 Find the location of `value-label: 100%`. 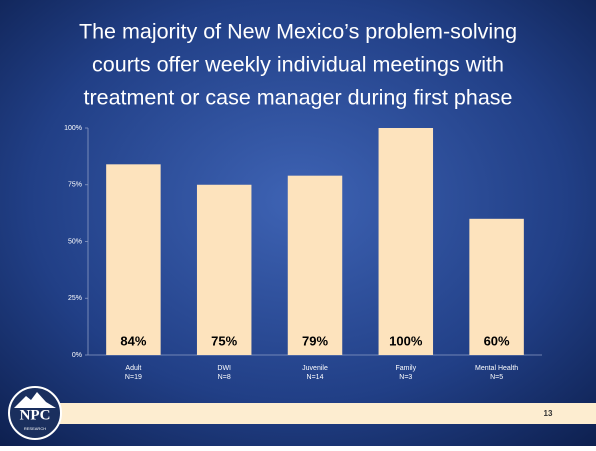

value-label: 100% is located at coordinates (406, 340).